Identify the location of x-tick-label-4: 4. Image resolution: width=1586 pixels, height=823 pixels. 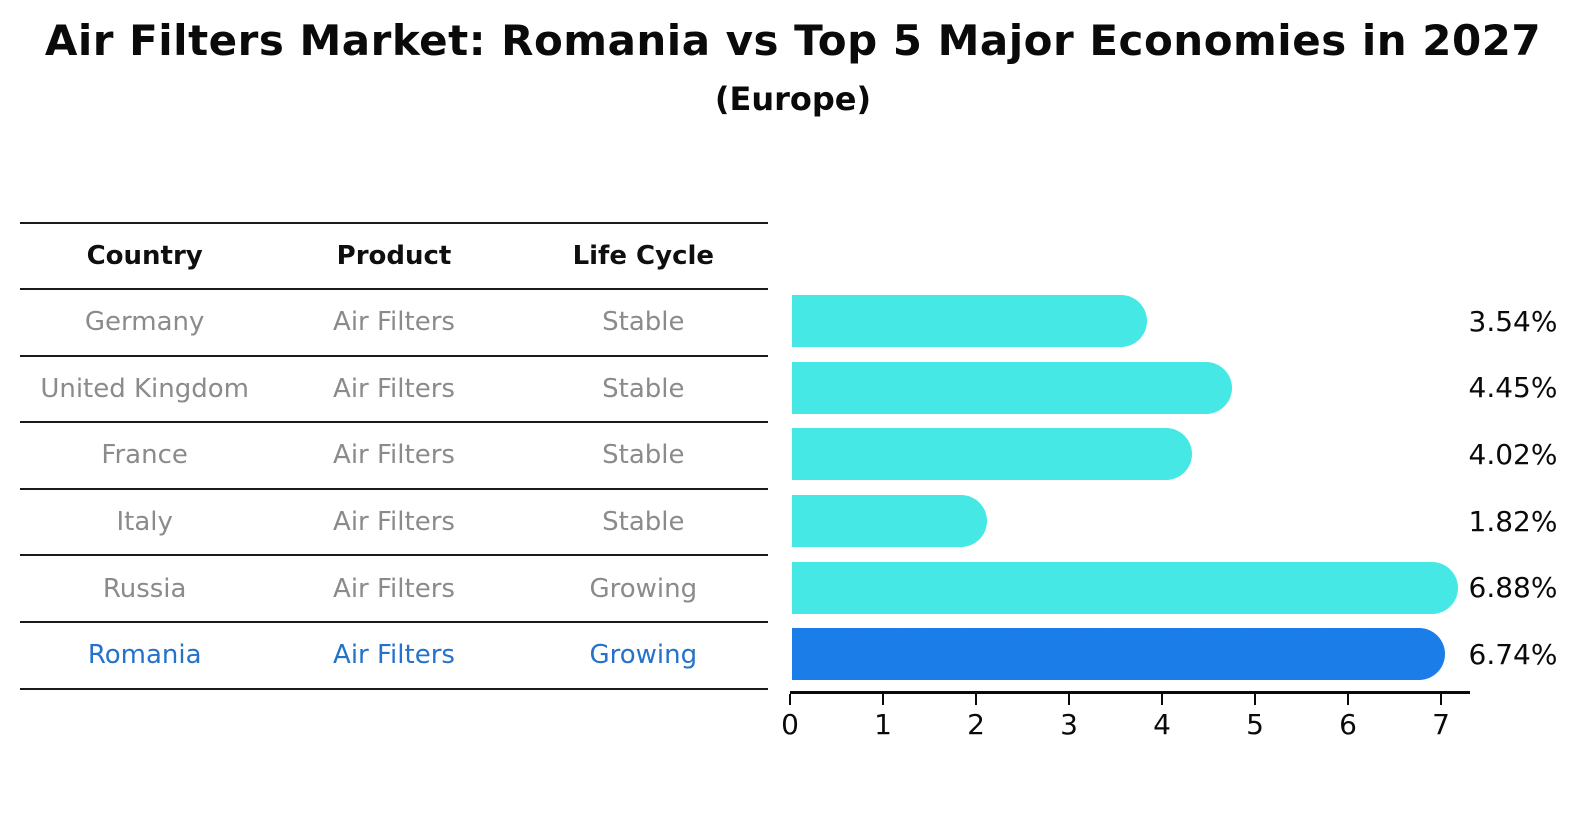
(1162, 724).